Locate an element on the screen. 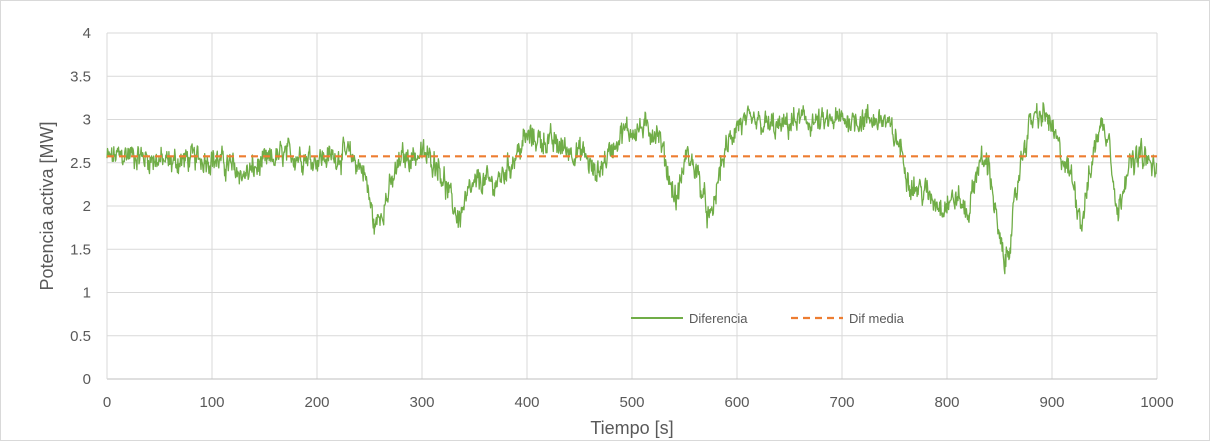  x-tick-label: 200 is located at coordinates (316, 402).